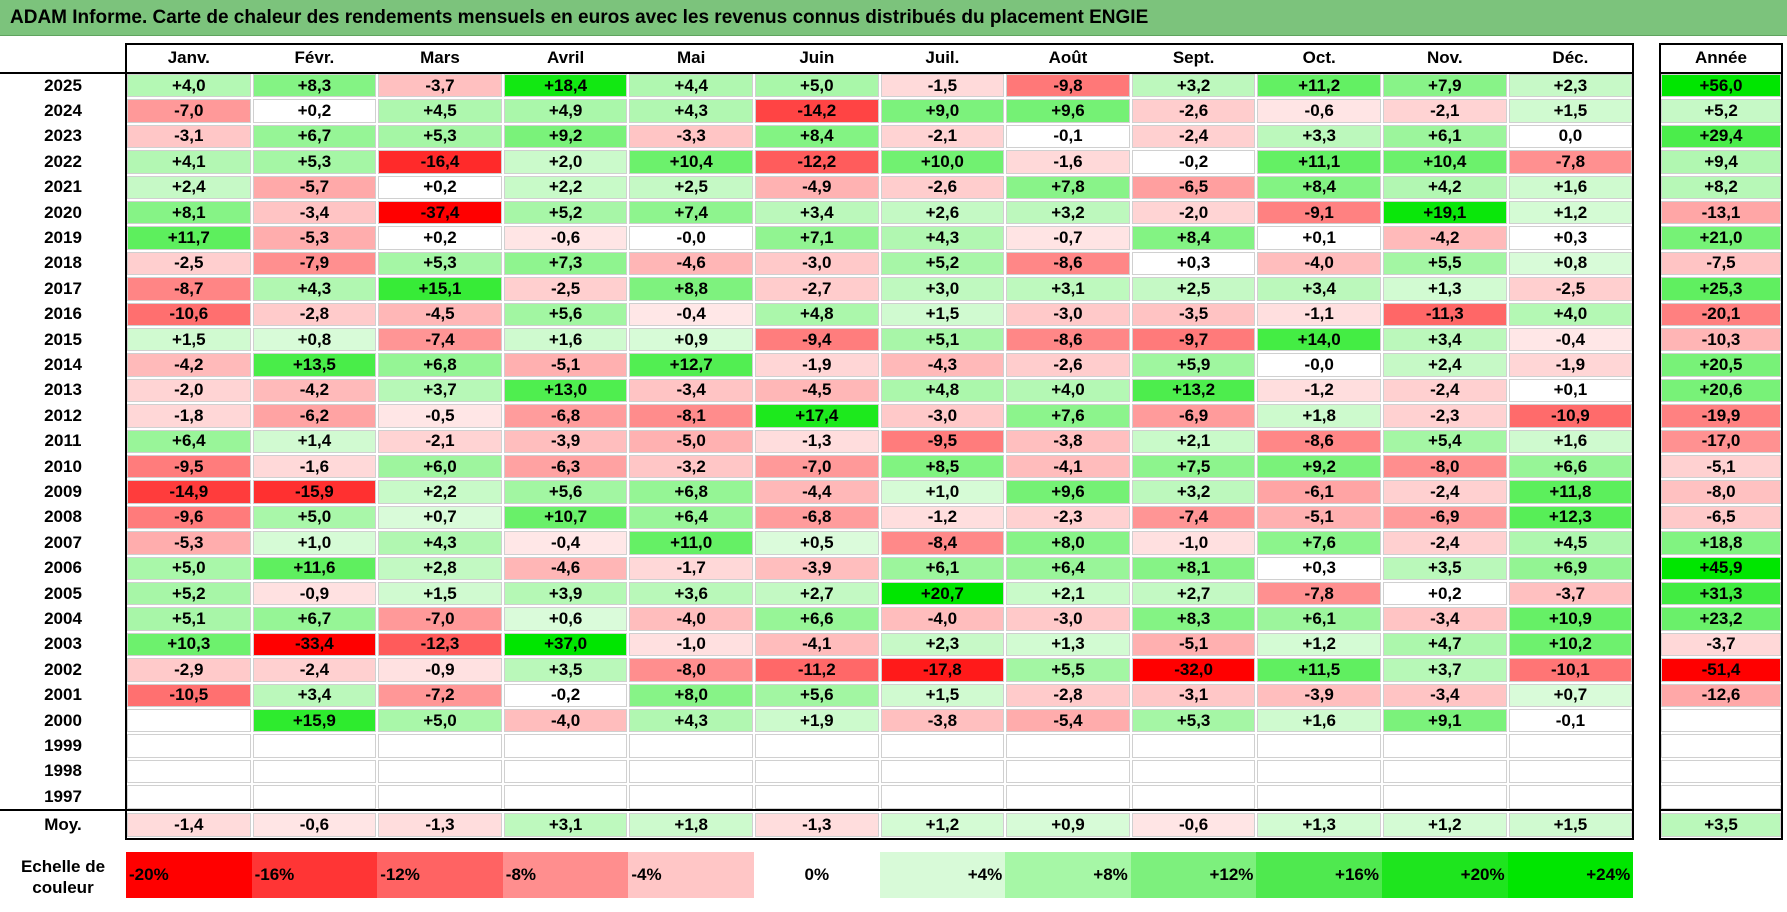  I want to click on heatmap-cell: +5,3, so click(440, 136).